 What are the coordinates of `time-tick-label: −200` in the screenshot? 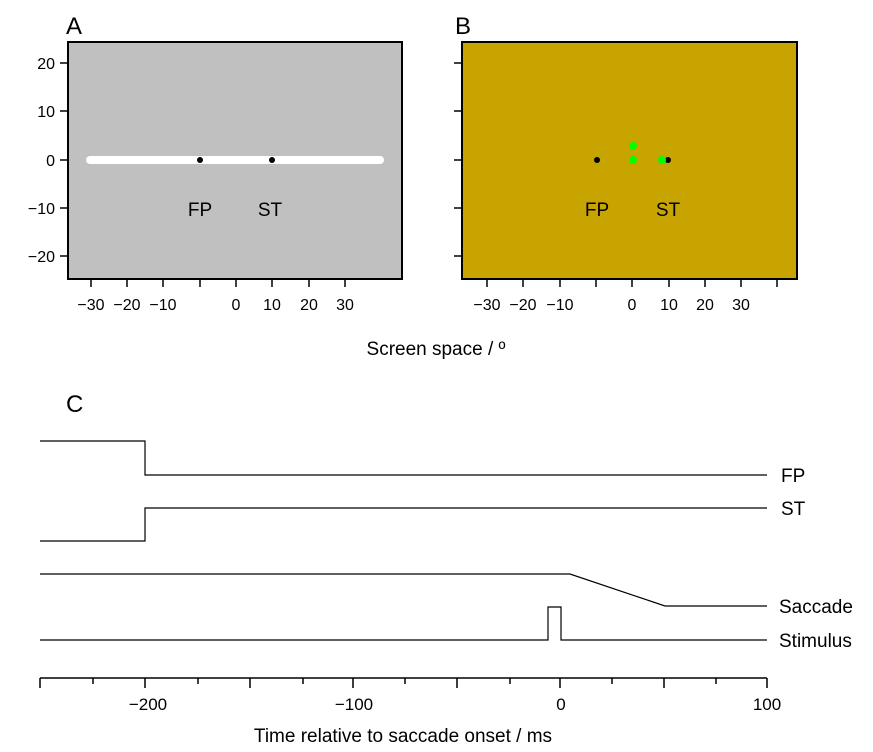 It's located at (148, 704).